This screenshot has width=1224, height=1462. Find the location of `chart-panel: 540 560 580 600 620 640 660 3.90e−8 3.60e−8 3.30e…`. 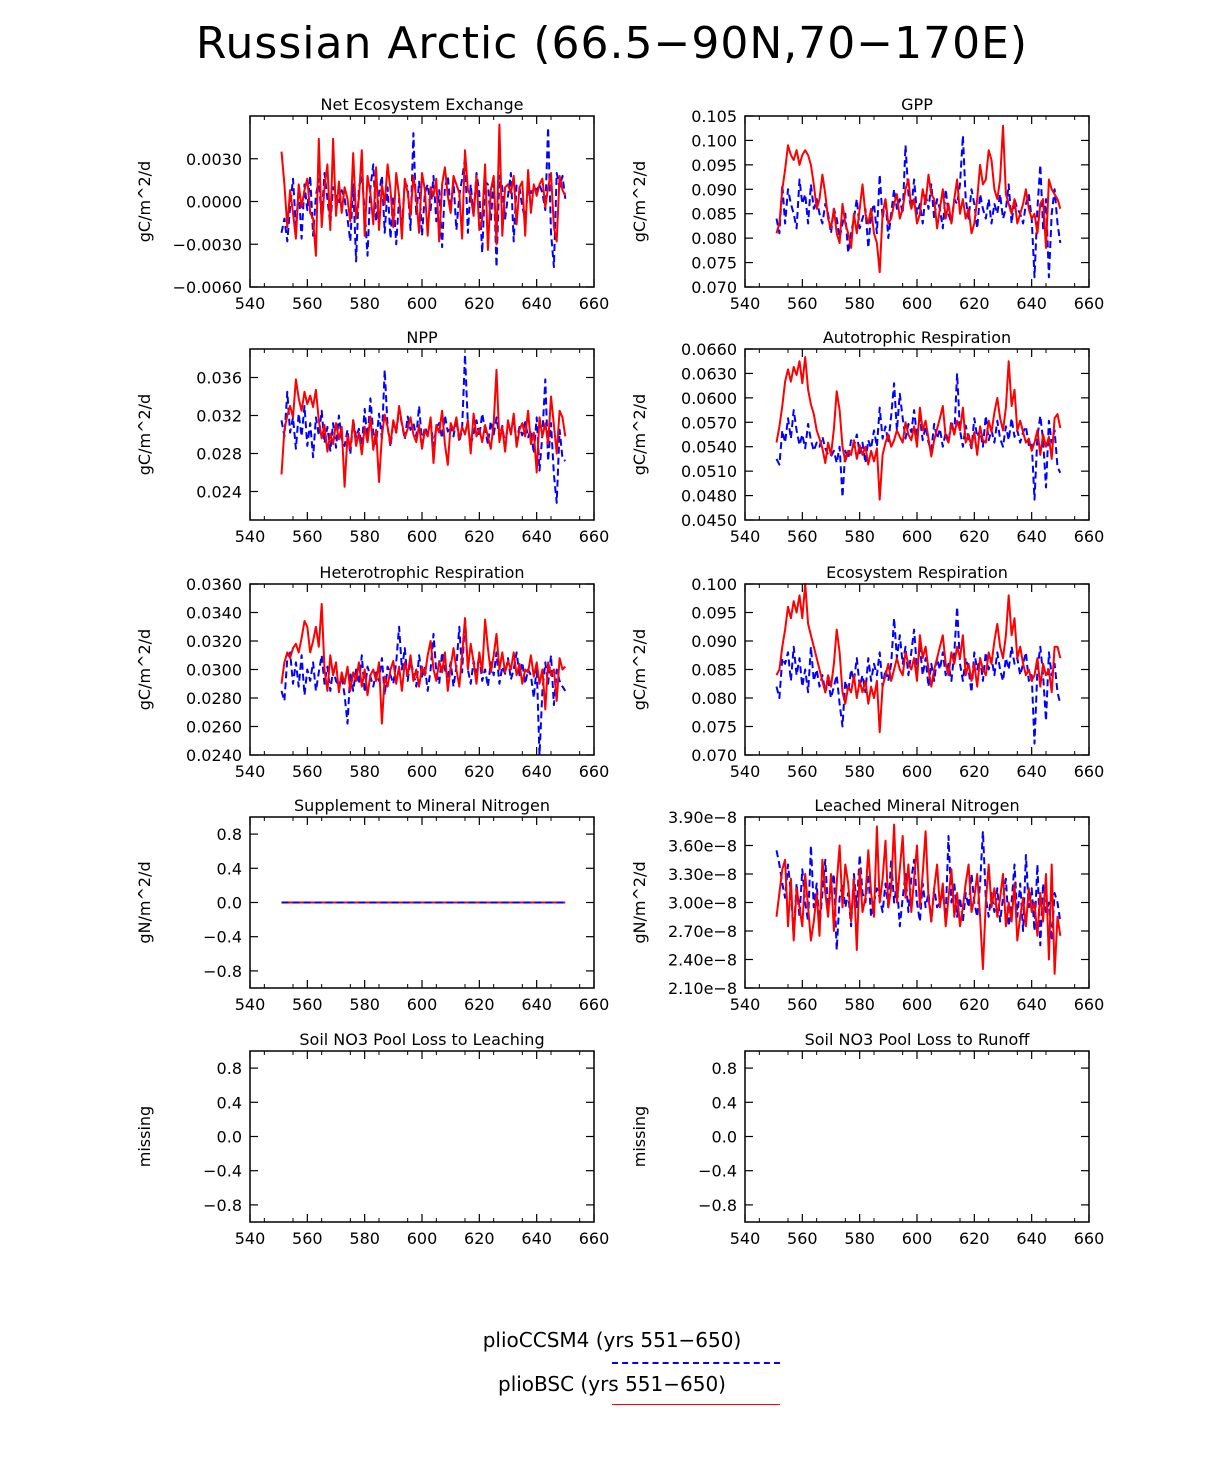

chart-panel: 540 560 580 600 620 640 660 3.90e−8 3.60e−8 3.30e… is located at coordinates (867, 905).